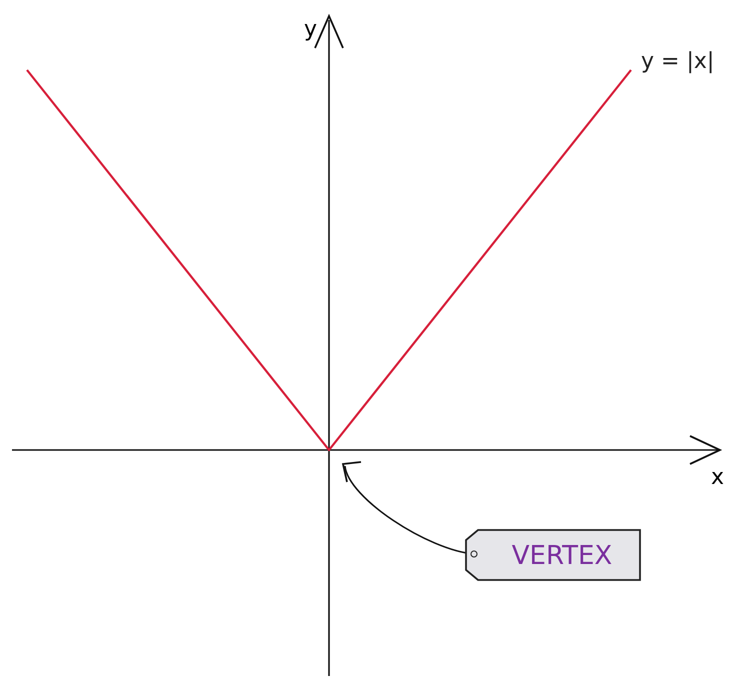 The height and width of the screenshot is (684, 736). Describe the element at coordinates (310, 29) in the screenshot. I see `y-axis-title: y` at that location.